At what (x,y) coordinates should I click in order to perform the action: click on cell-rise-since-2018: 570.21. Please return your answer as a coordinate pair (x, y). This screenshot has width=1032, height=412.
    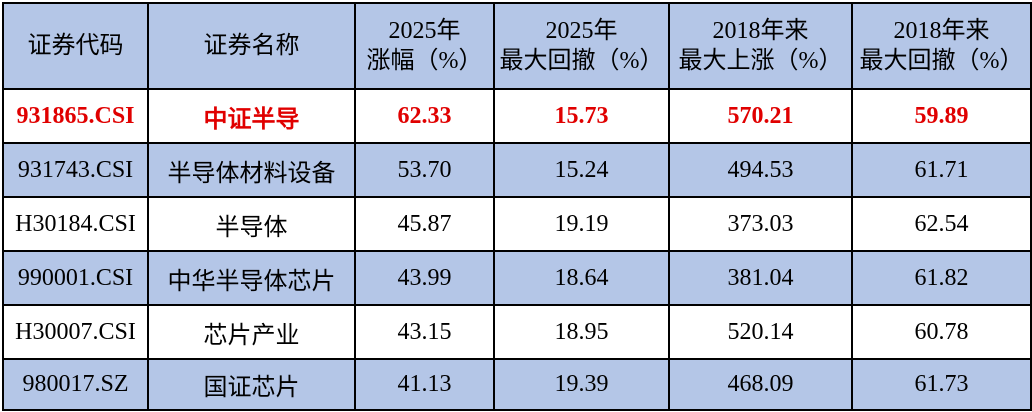
    Looking at the image, I should click on (760, 116).